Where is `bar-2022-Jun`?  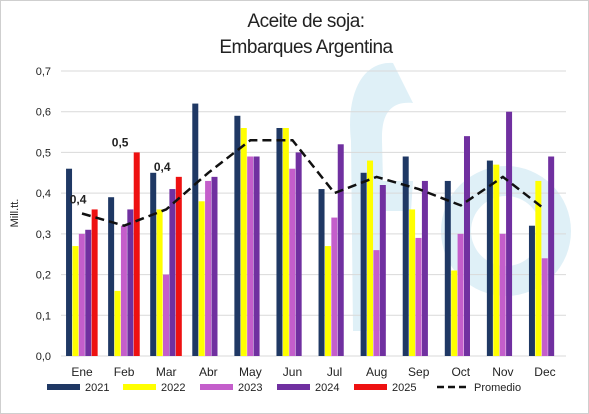 bar-2022-Jun is located at coordinates (285, 242).